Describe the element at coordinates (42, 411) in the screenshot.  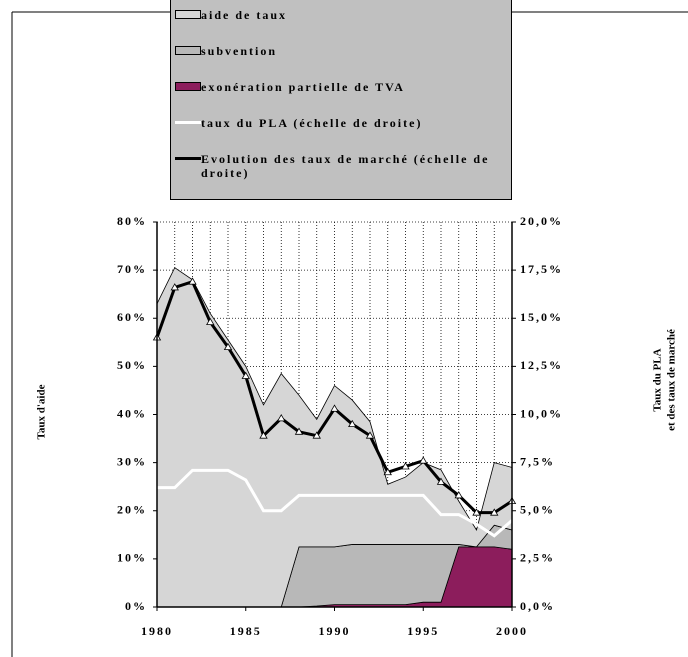
I see `y-axis-title: Taux d'aide` at that location.